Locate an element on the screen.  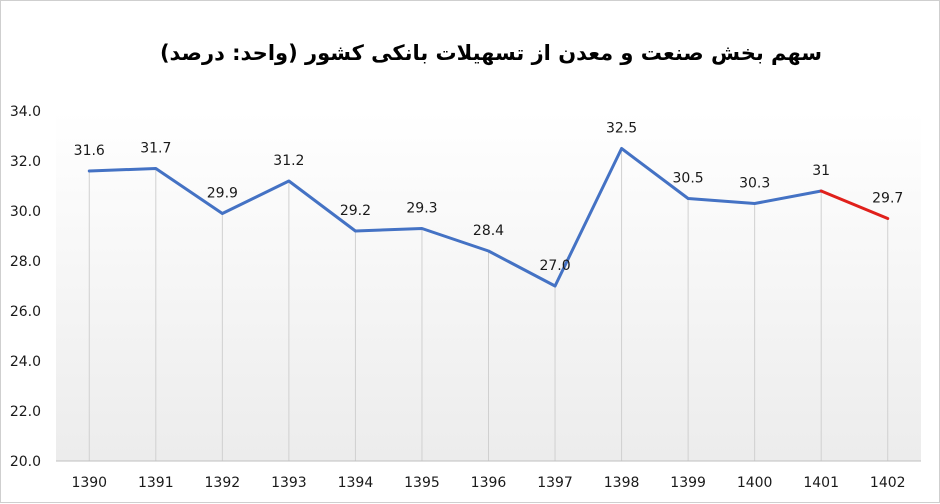
y-tick-label: 30.0 is located at coordinates (25, 212).